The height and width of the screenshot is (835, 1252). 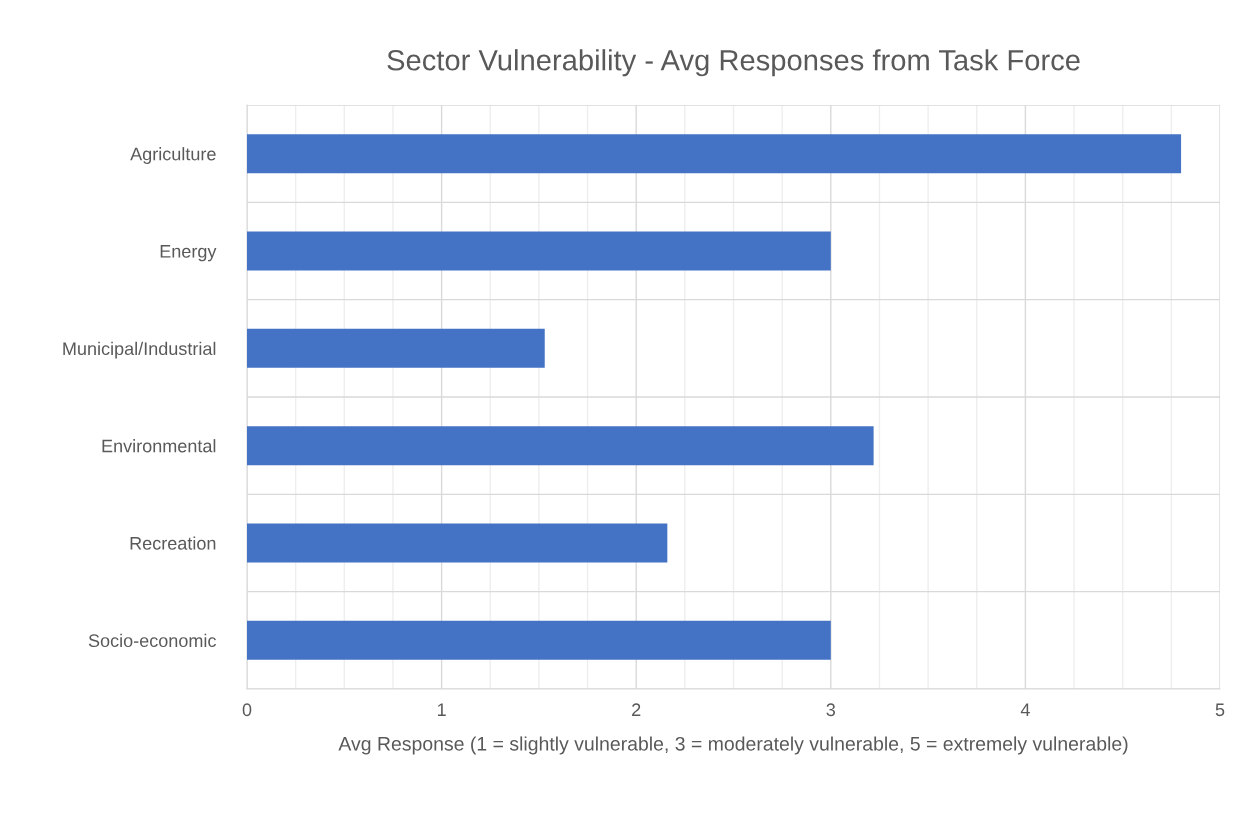 I want to click on x-tick-label: 0, so click(x=247, y=710).